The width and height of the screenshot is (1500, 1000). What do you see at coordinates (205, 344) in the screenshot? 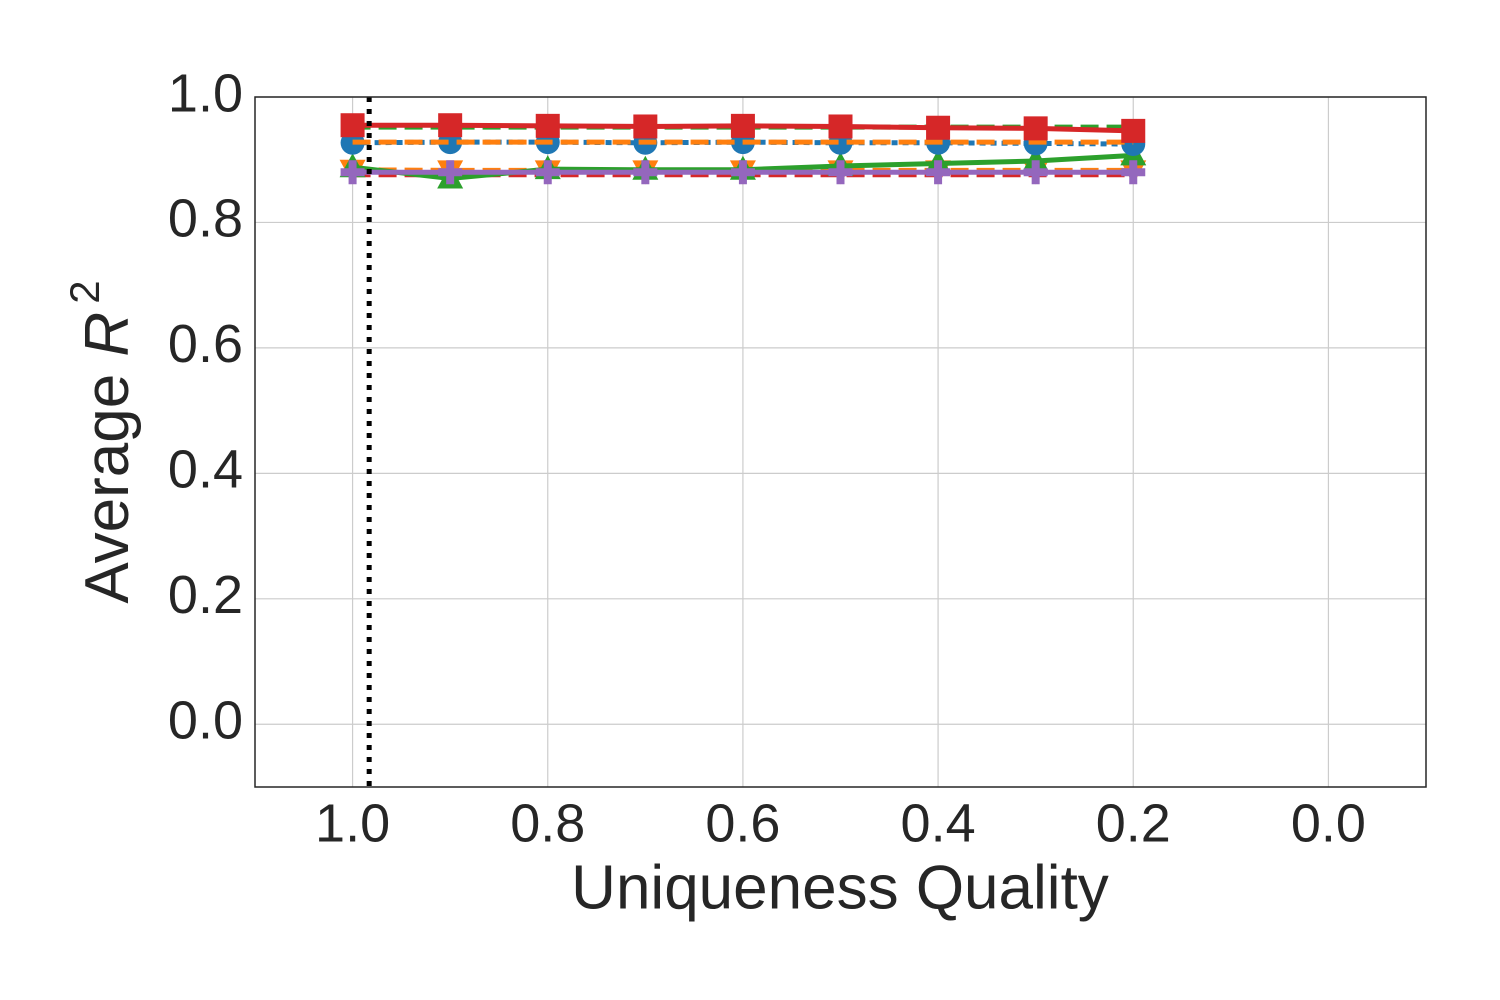
I see `y-tick-label: 0.6` at bounding box center [205, 344].